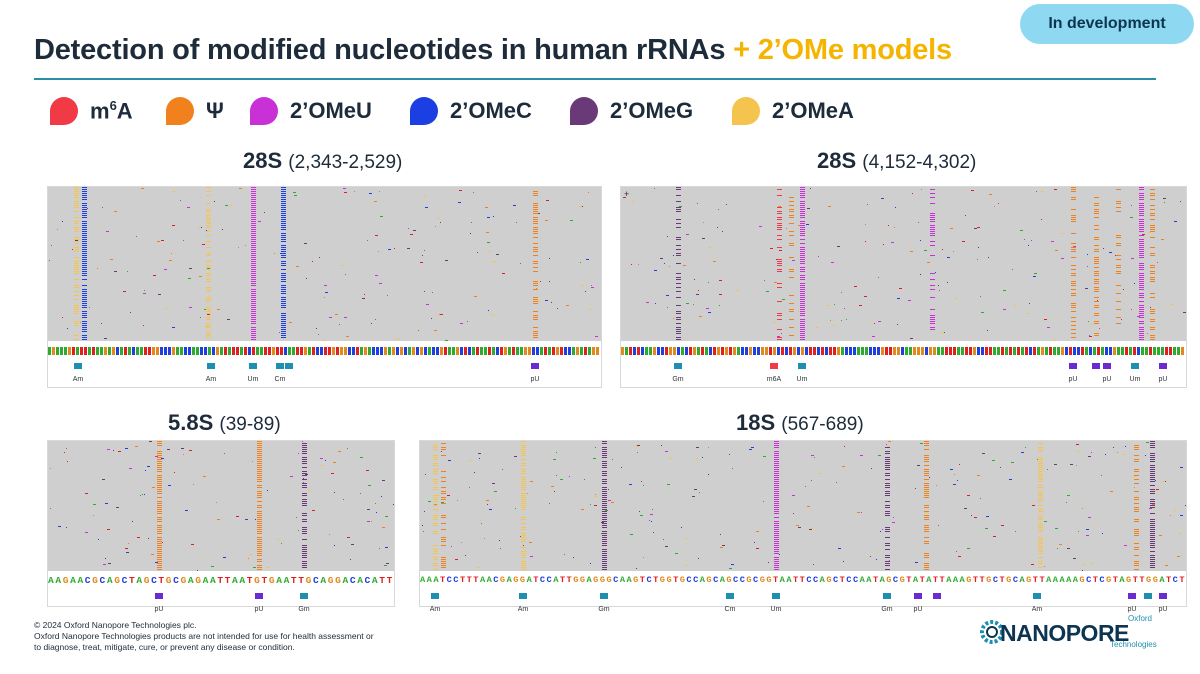 Image resolution: width=1200 pixels, height=674 pixels. I want to click on panel-expand-button: +, so click(627, 194).